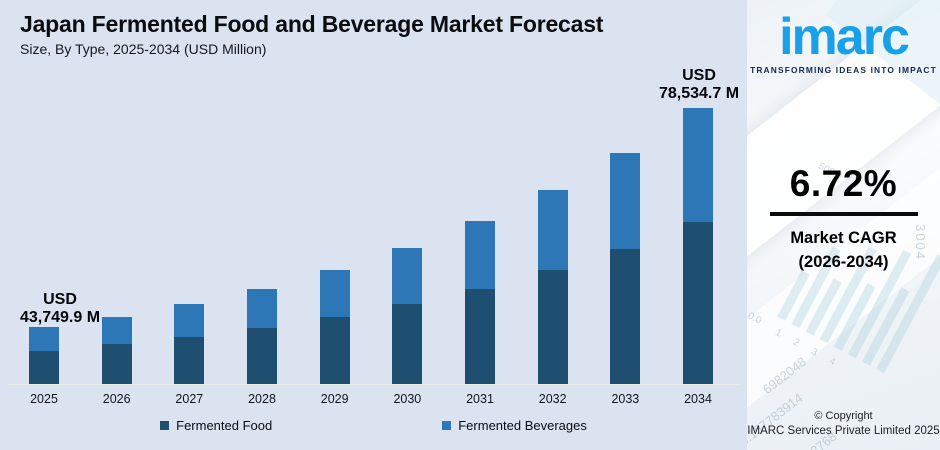 The width and height of the screenshot is (940, 450). What do you see at coordinates (334, 293) in the screenshot?
I see `bar-2029-fermented-beverages-segment` at bounding box center [334, 293].